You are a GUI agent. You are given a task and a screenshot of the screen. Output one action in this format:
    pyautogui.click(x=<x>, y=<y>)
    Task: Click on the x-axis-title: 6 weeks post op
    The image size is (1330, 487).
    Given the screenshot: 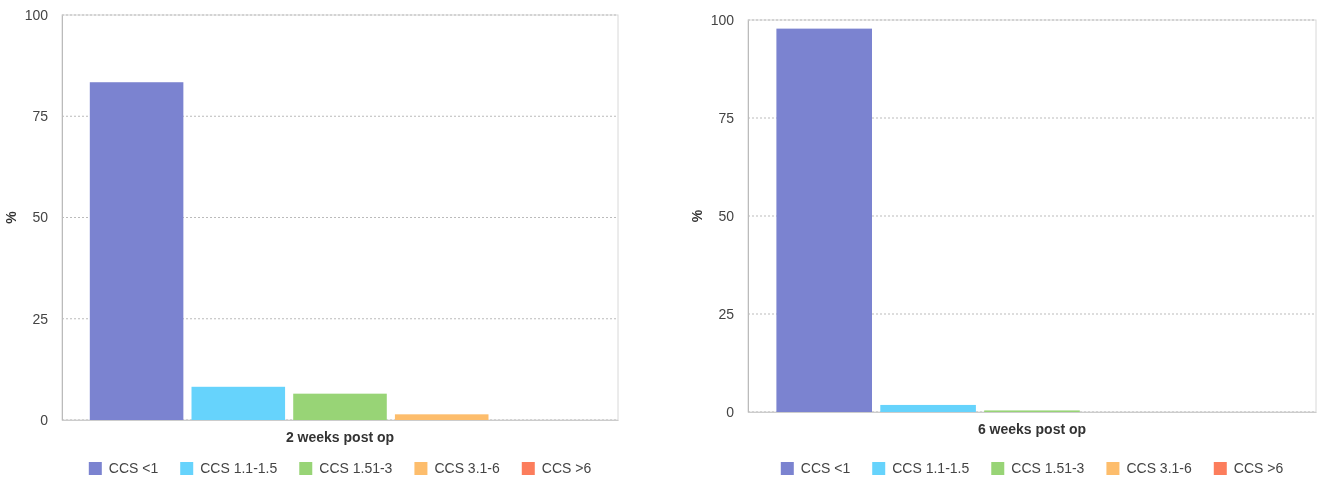 What is the action you would take?
    pyautogui.click(x=1032, y=429)
    